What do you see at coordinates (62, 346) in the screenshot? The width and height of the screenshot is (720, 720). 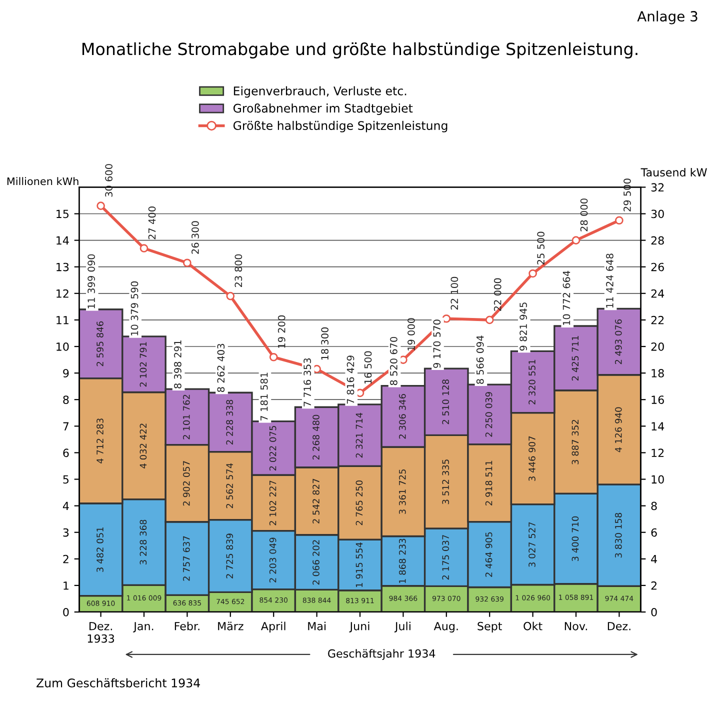 I see `y-tick-label: 10` at bounding box center [62, 346].